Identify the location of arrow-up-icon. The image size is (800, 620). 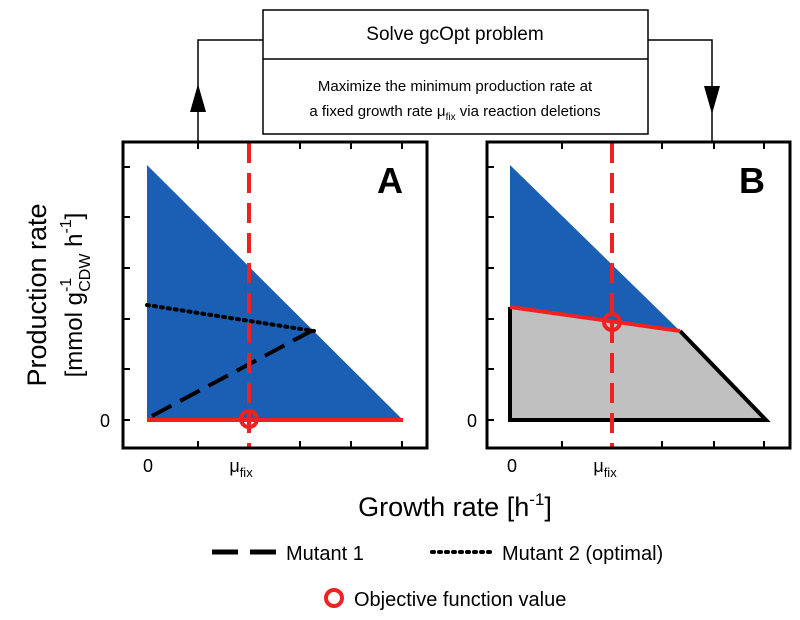
(198, 98).